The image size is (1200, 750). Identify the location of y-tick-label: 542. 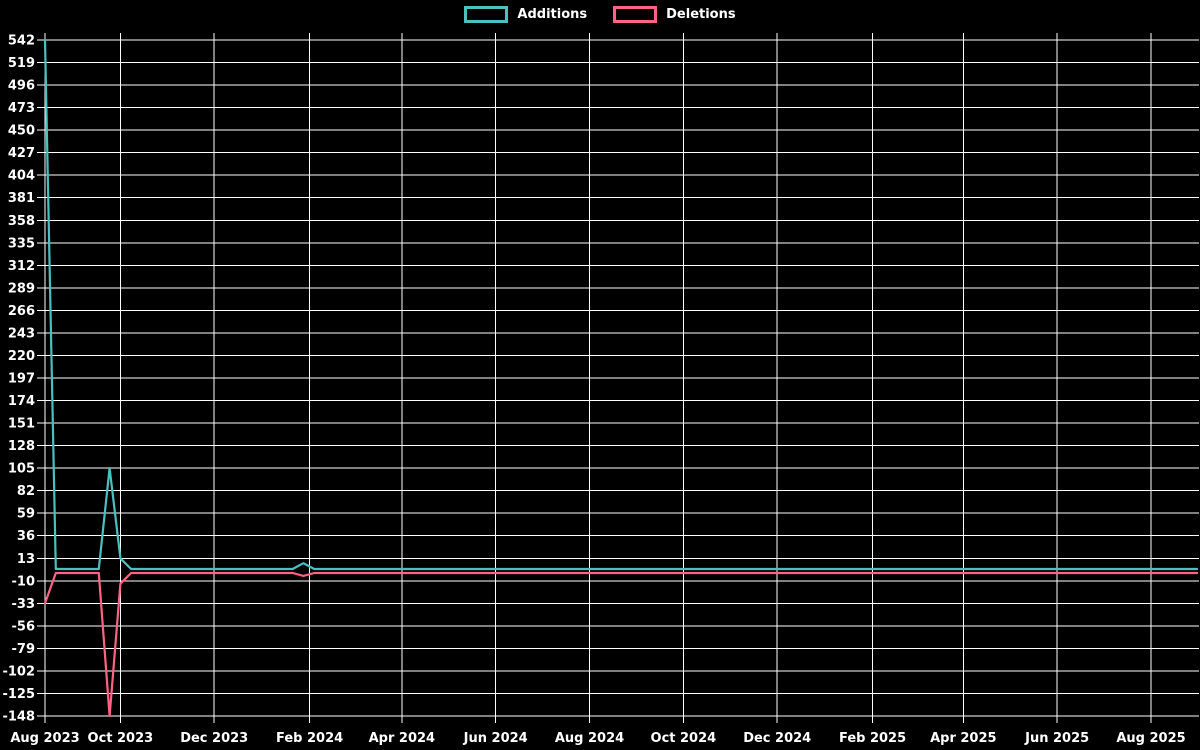
(21, 41).